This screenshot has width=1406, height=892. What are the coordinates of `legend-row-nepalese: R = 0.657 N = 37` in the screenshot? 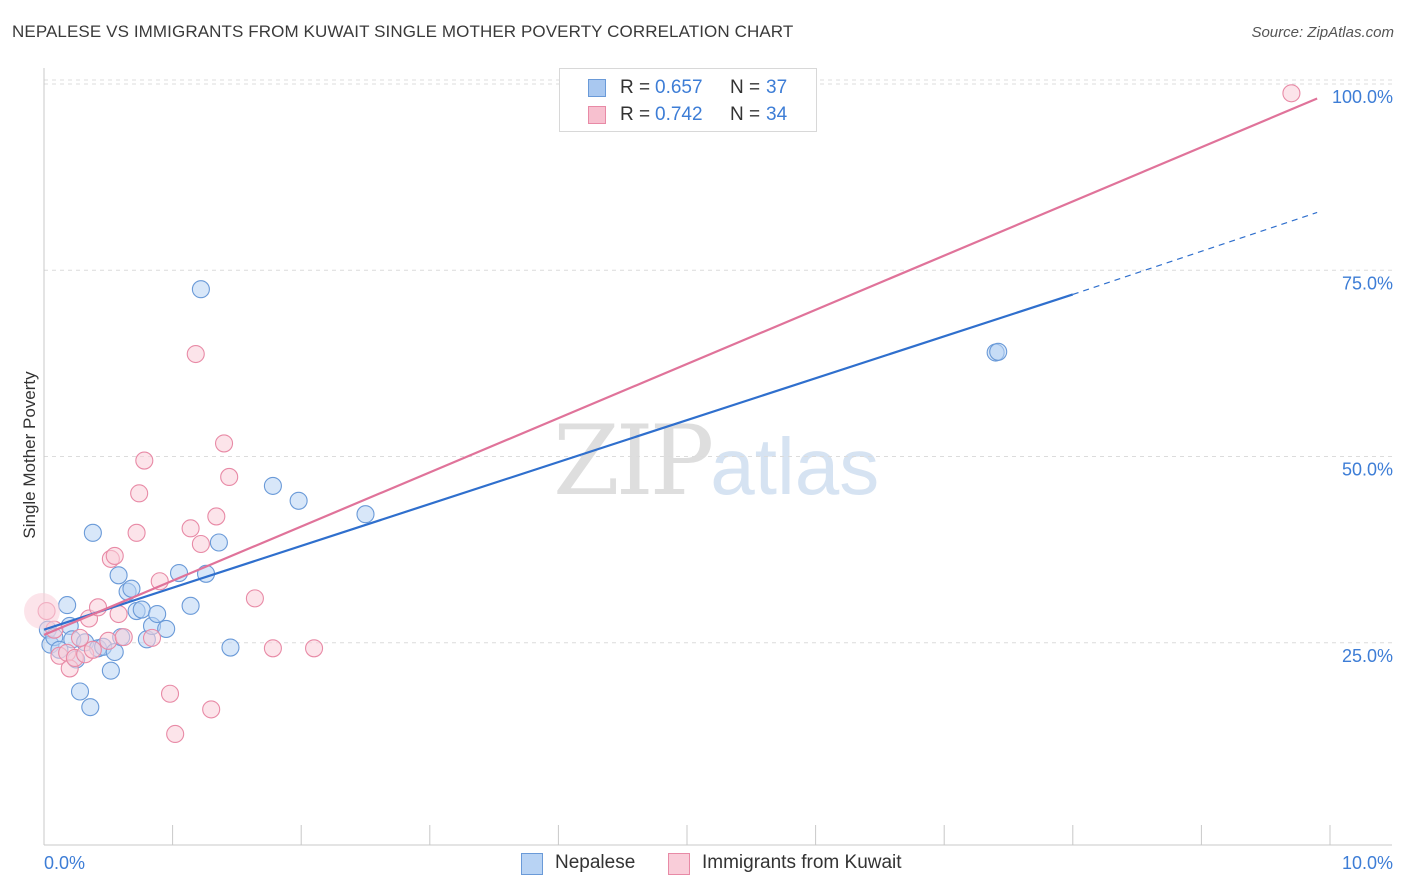 It's located at (688, 88).